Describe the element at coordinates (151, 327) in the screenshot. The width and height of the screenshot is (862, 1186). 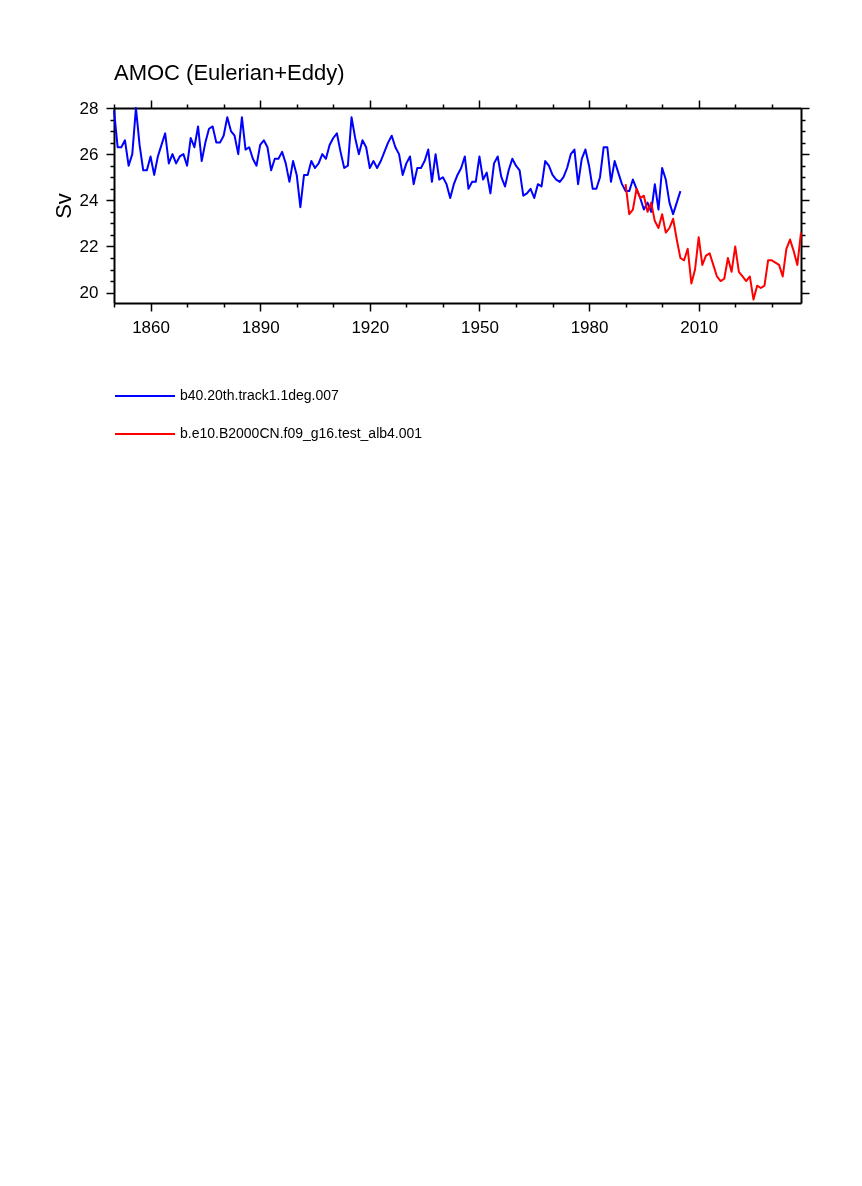
I see `x-tick-label: 1860` at that location.